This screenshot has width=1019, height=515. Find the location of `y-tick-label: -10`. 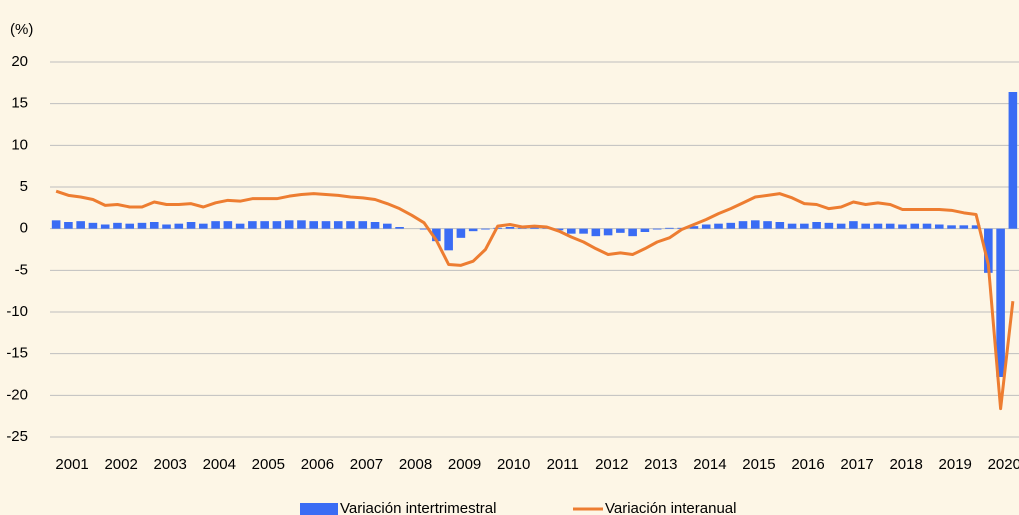

y-tick-label: -10 is located at coordinates (17, 311).